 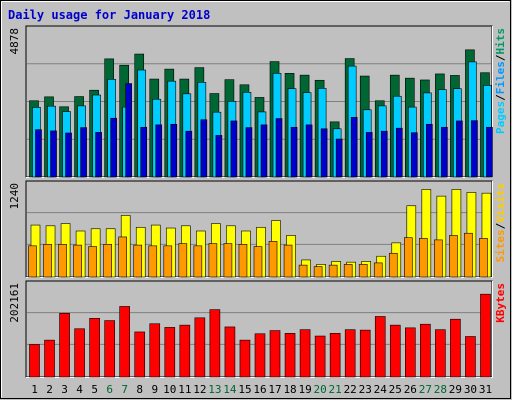 I want to click on chart-title: Daily usage for January 2018, so click(x=109, y=15).